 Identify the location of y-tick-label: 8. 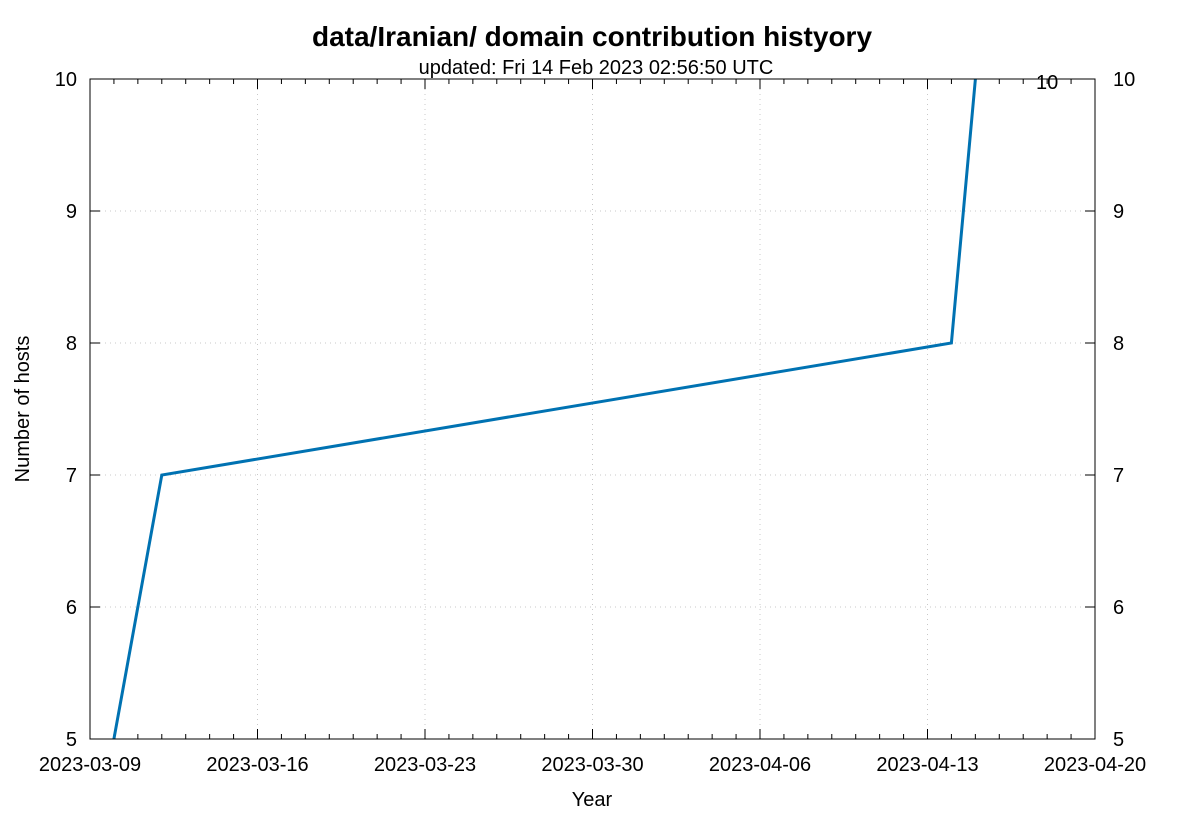
(71, 344).